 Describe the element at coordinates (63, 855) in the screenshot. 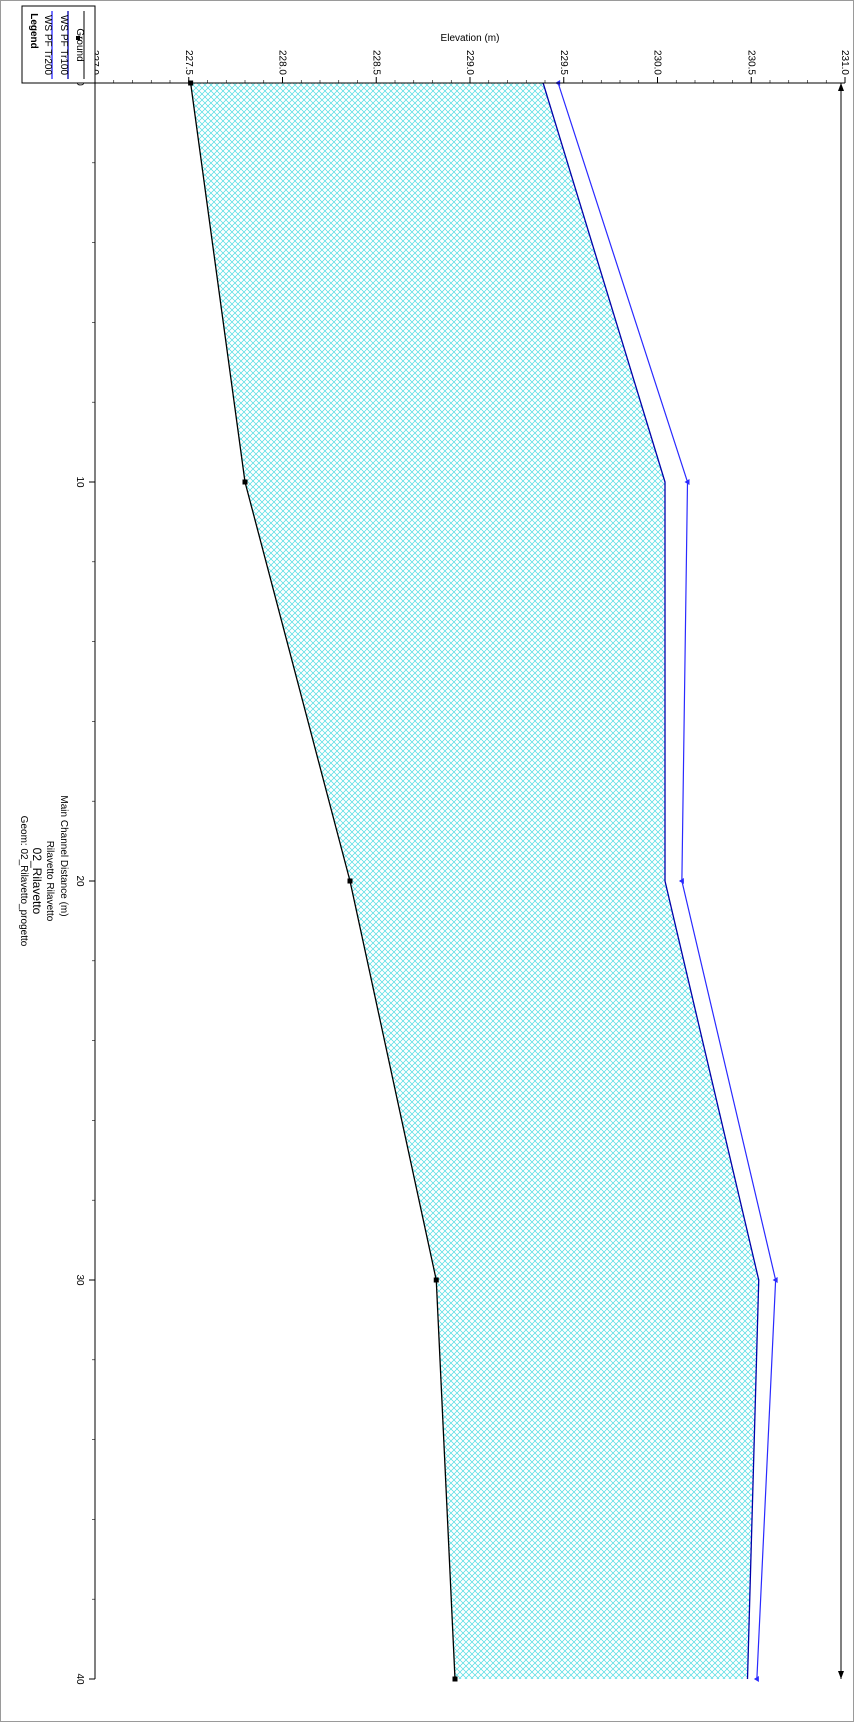

I see `x-axis-label: Main Channel Distance (m)` at that location.